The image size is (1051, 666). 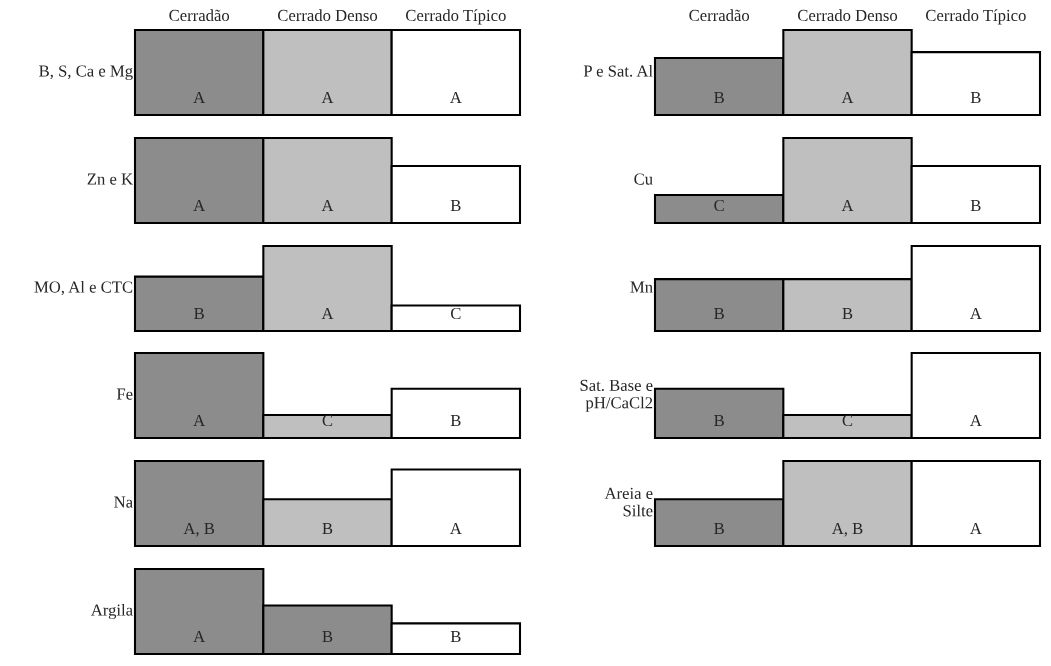 What do you see at coordinates (123, 502) in the screenshot?
I see `y-axis-title: Na` at bounding box center [123, 502].